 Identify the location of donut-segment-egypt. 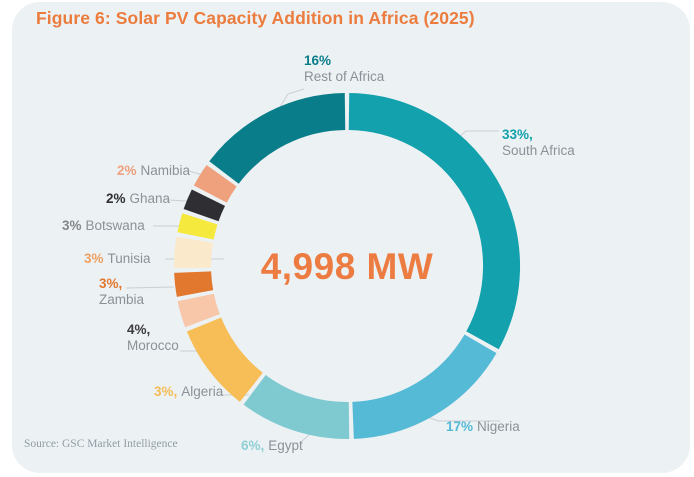
(296, 406).